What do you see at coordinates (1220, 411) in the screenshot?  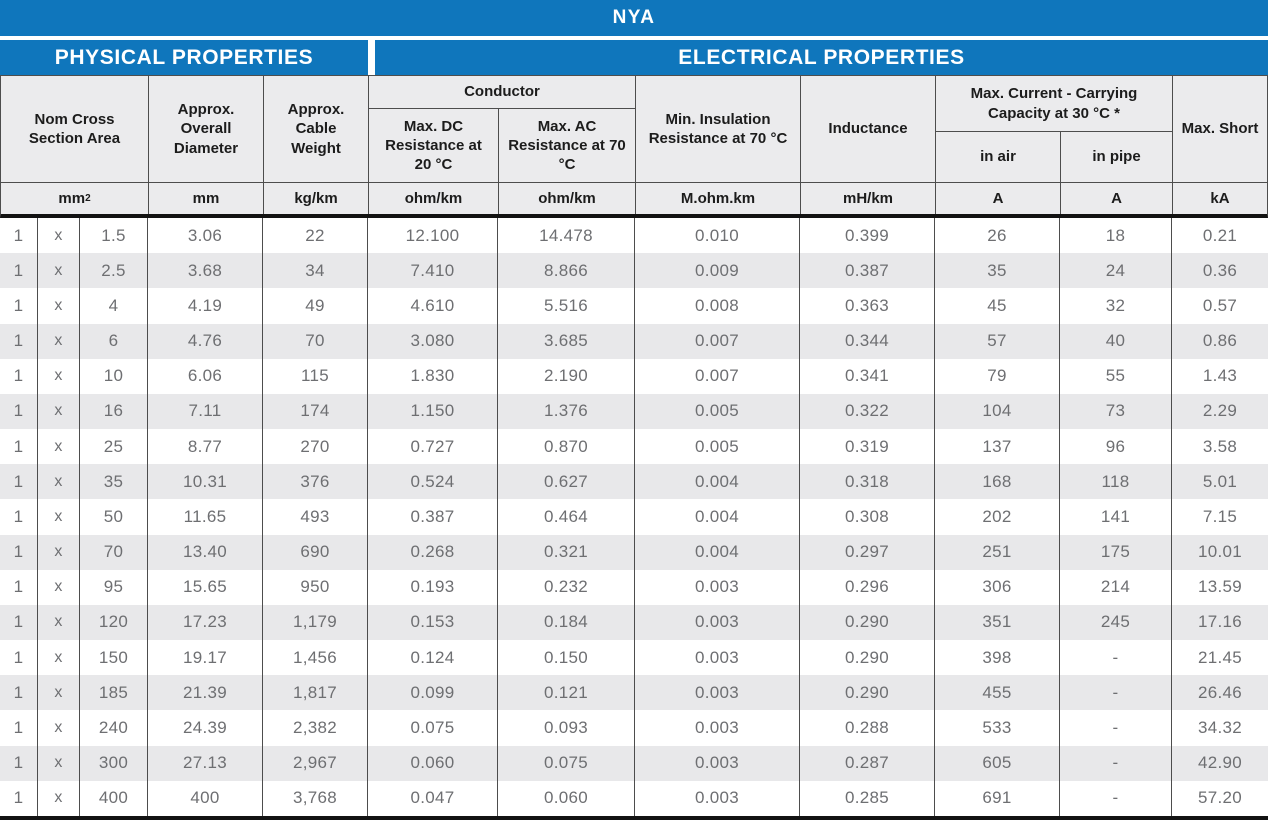 I see `cell-max-short: 2.29` at bounding box center [1220, 411].